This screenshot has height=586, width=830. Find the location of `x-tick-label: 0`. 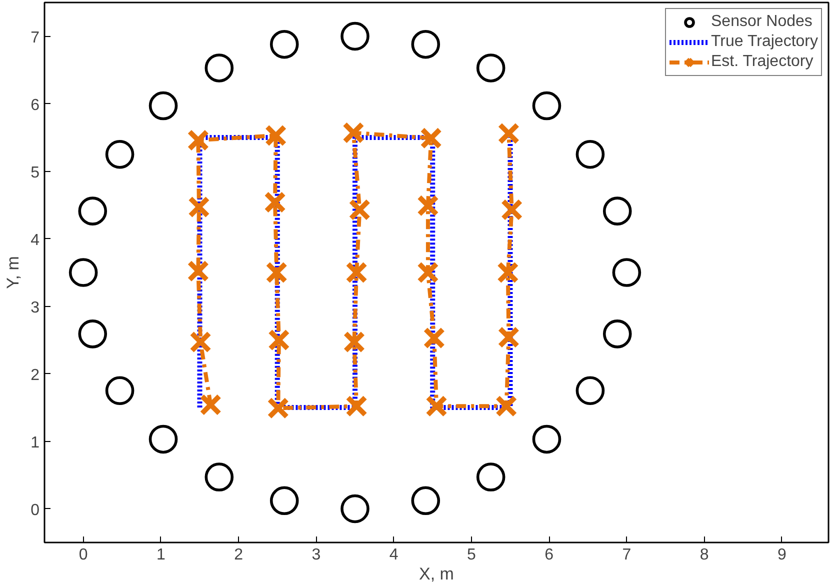

x-tick-label: 0 is located at coordinates (83, 555).